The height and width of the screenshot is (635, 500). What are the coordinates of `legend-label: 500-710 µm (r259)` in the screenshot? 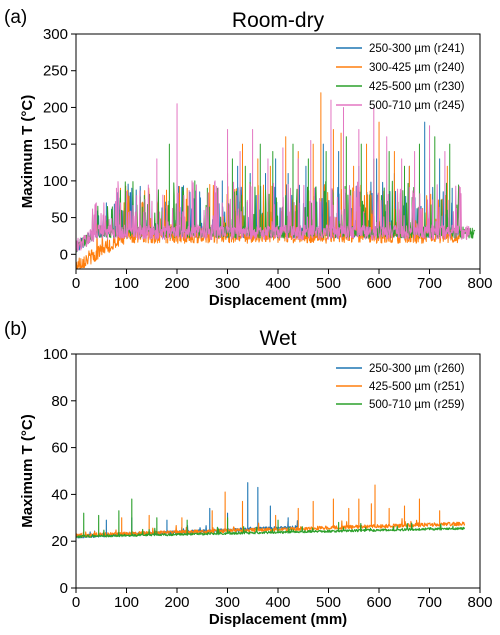 It's located at (417, 405).